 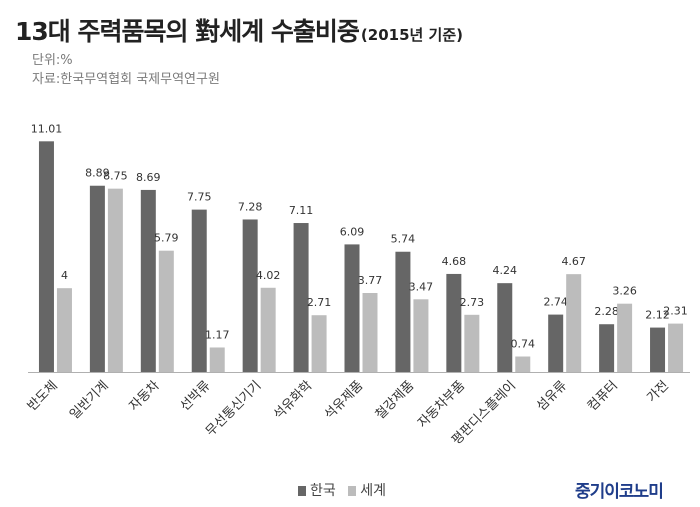 I want to click on unit-label: 단위:%, so click(x=52, y=60).